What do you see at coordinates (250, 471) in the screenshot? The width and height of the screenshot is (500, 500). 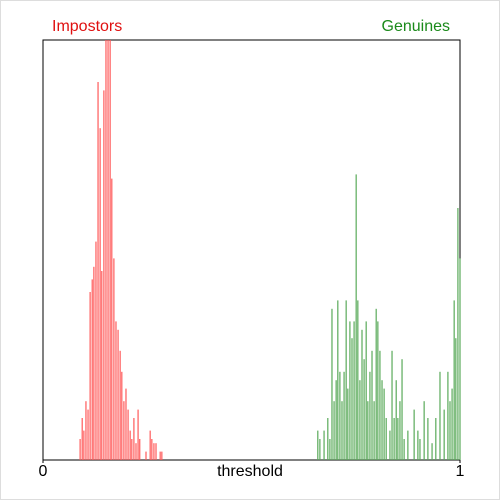 I see `x-axis-label: threshold` at bounding box center [250, 471].